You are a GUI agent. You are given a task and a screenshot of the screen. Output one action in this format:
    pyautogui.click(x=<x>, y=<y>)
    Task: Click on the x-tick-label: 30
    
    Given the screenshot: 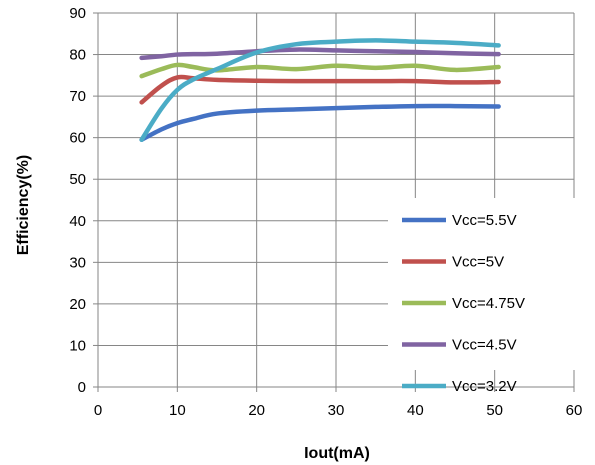 What is the action you would take?
    pyautogui.click(x=336, y=410)
    